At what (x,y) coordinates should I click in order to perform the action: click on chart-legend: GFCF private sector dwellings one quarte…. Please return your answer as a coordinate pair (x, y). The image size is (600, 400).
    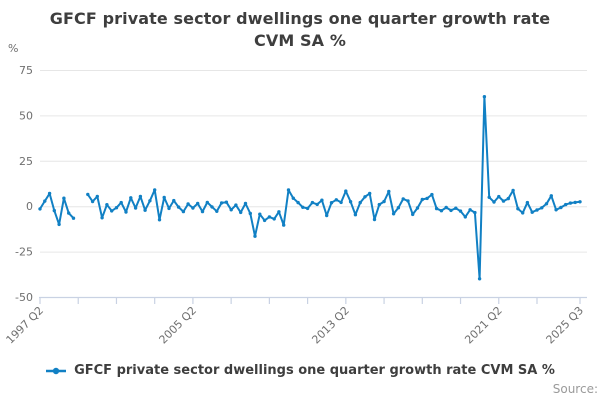
    Looking at the image, I should click on (300, 370).